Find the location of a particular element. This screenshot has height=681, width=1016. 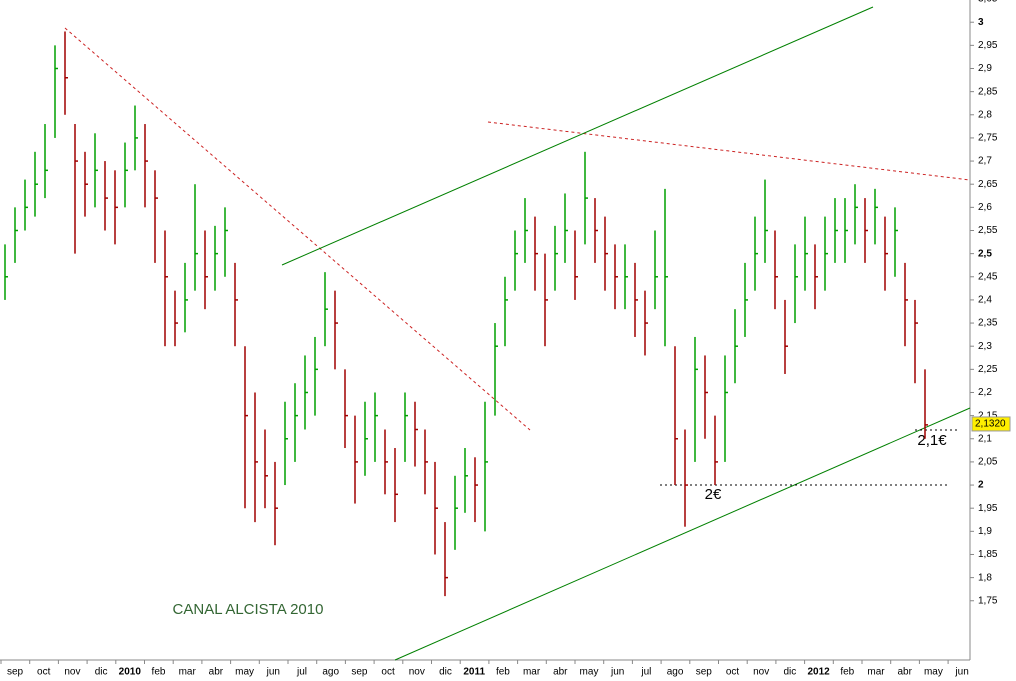

y-tick-label: 2,7 is located at coordinates (985, 161).